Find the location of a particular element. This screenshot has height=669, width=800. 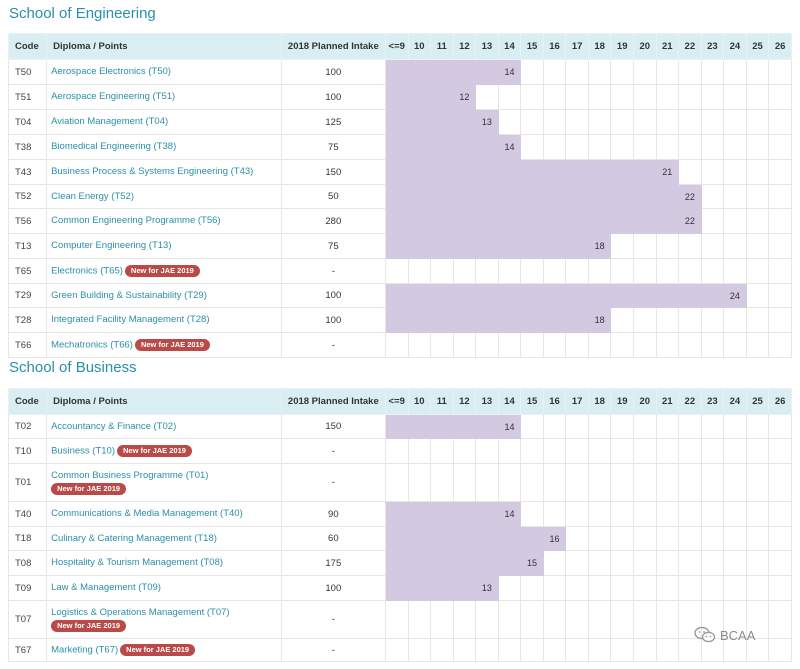

course-link: Logistics & Operations Management (T07) is located at coordinates (140, 612).